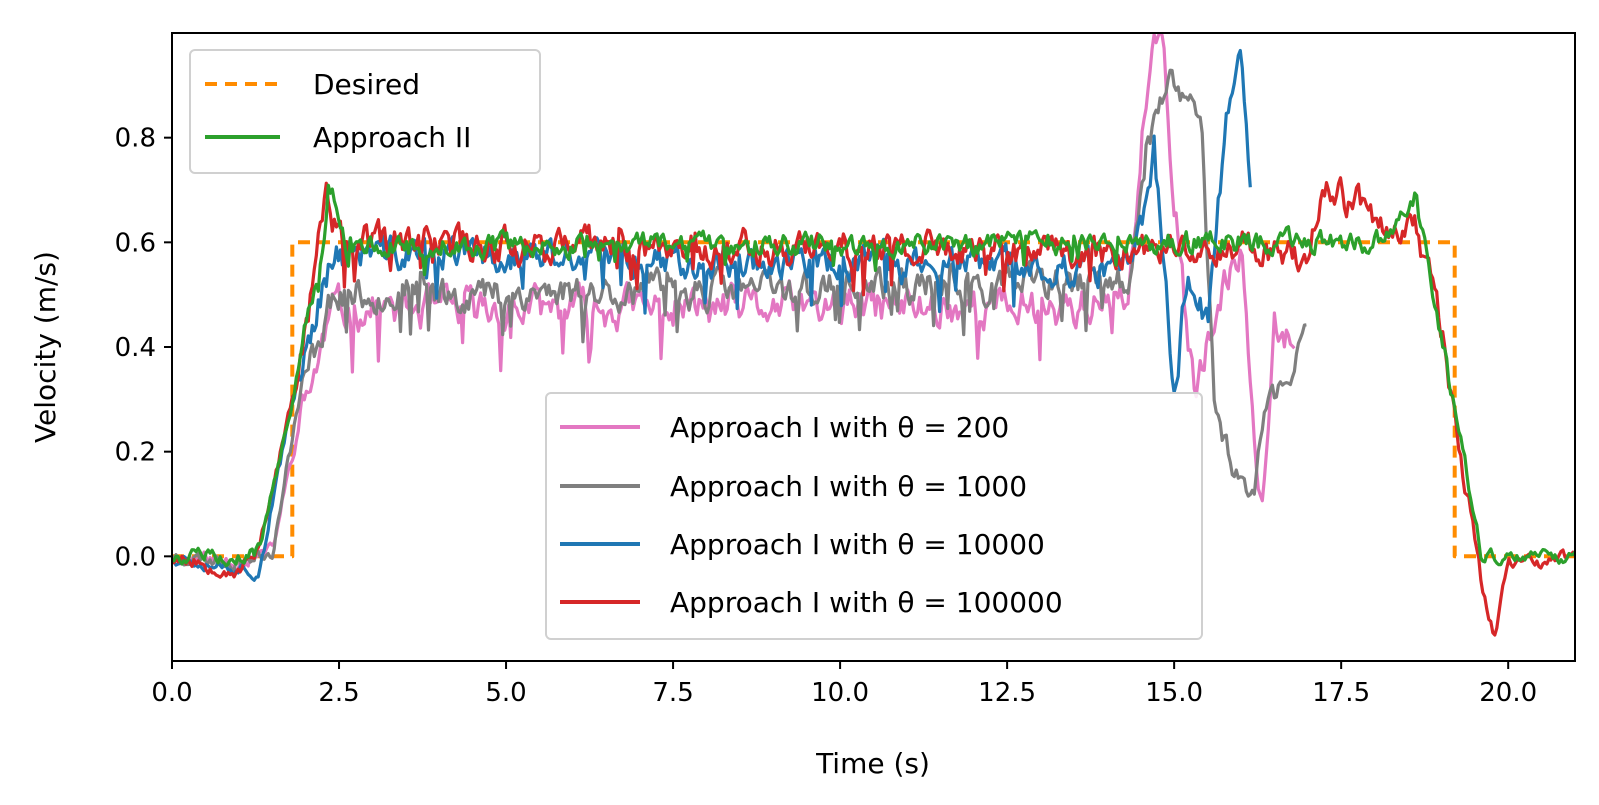 Image resolution: width=1599 pixels, height=805 pixels. I want to click on y-tick-label: 0.2, so click(135, 453).